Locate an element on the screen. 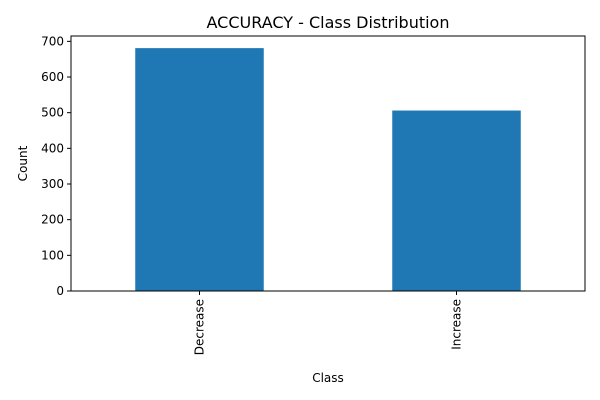 The height and width of the screenshot is (400, 600). y-tick-label: 600 is located at coordinates (52, 77).